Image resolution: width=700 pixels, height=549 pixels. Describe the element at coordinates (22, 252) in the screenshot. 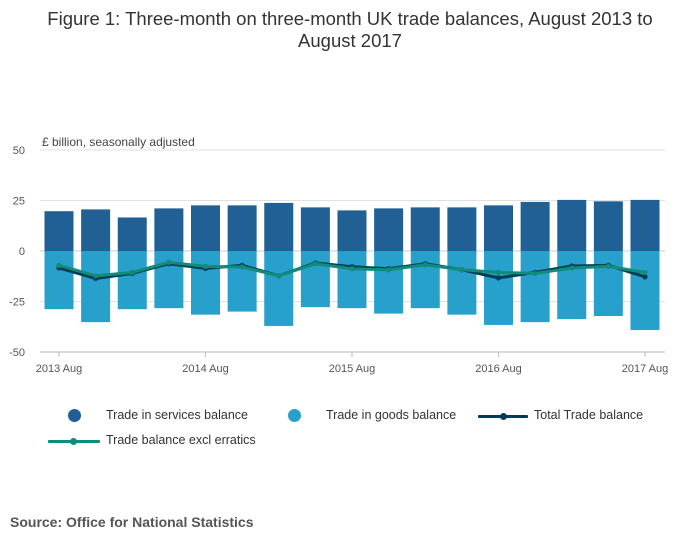

I see `y-tick-label: 0` at that location.